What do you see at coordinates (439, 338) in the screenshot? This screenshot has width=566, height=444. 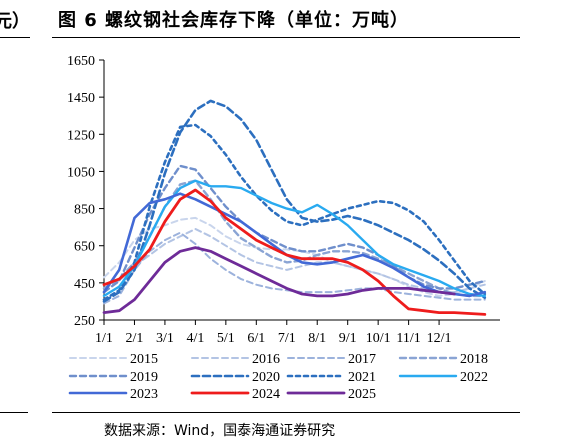 I see `x-tick-label: 12/1` at bounding box center [439, 338].